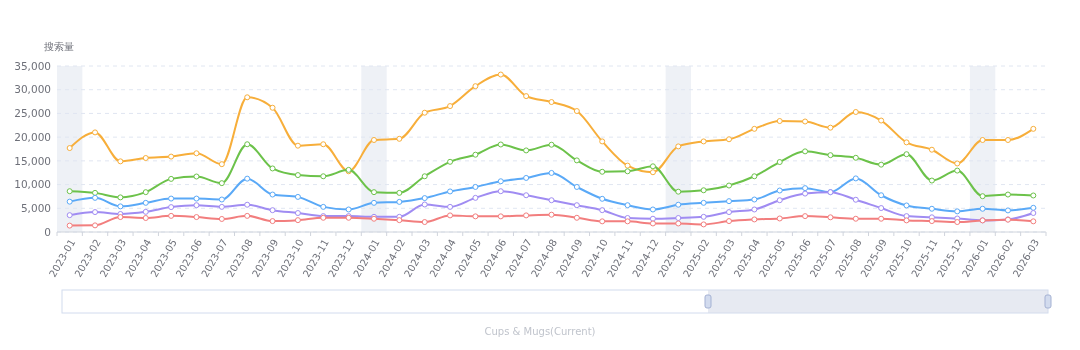 The width and height of the screenshot is (1080, 350). What do you see at coordinates (32, 136) in the screenshot?
I see `y-tick-label: 20,000` at bounding box center [32, 136].